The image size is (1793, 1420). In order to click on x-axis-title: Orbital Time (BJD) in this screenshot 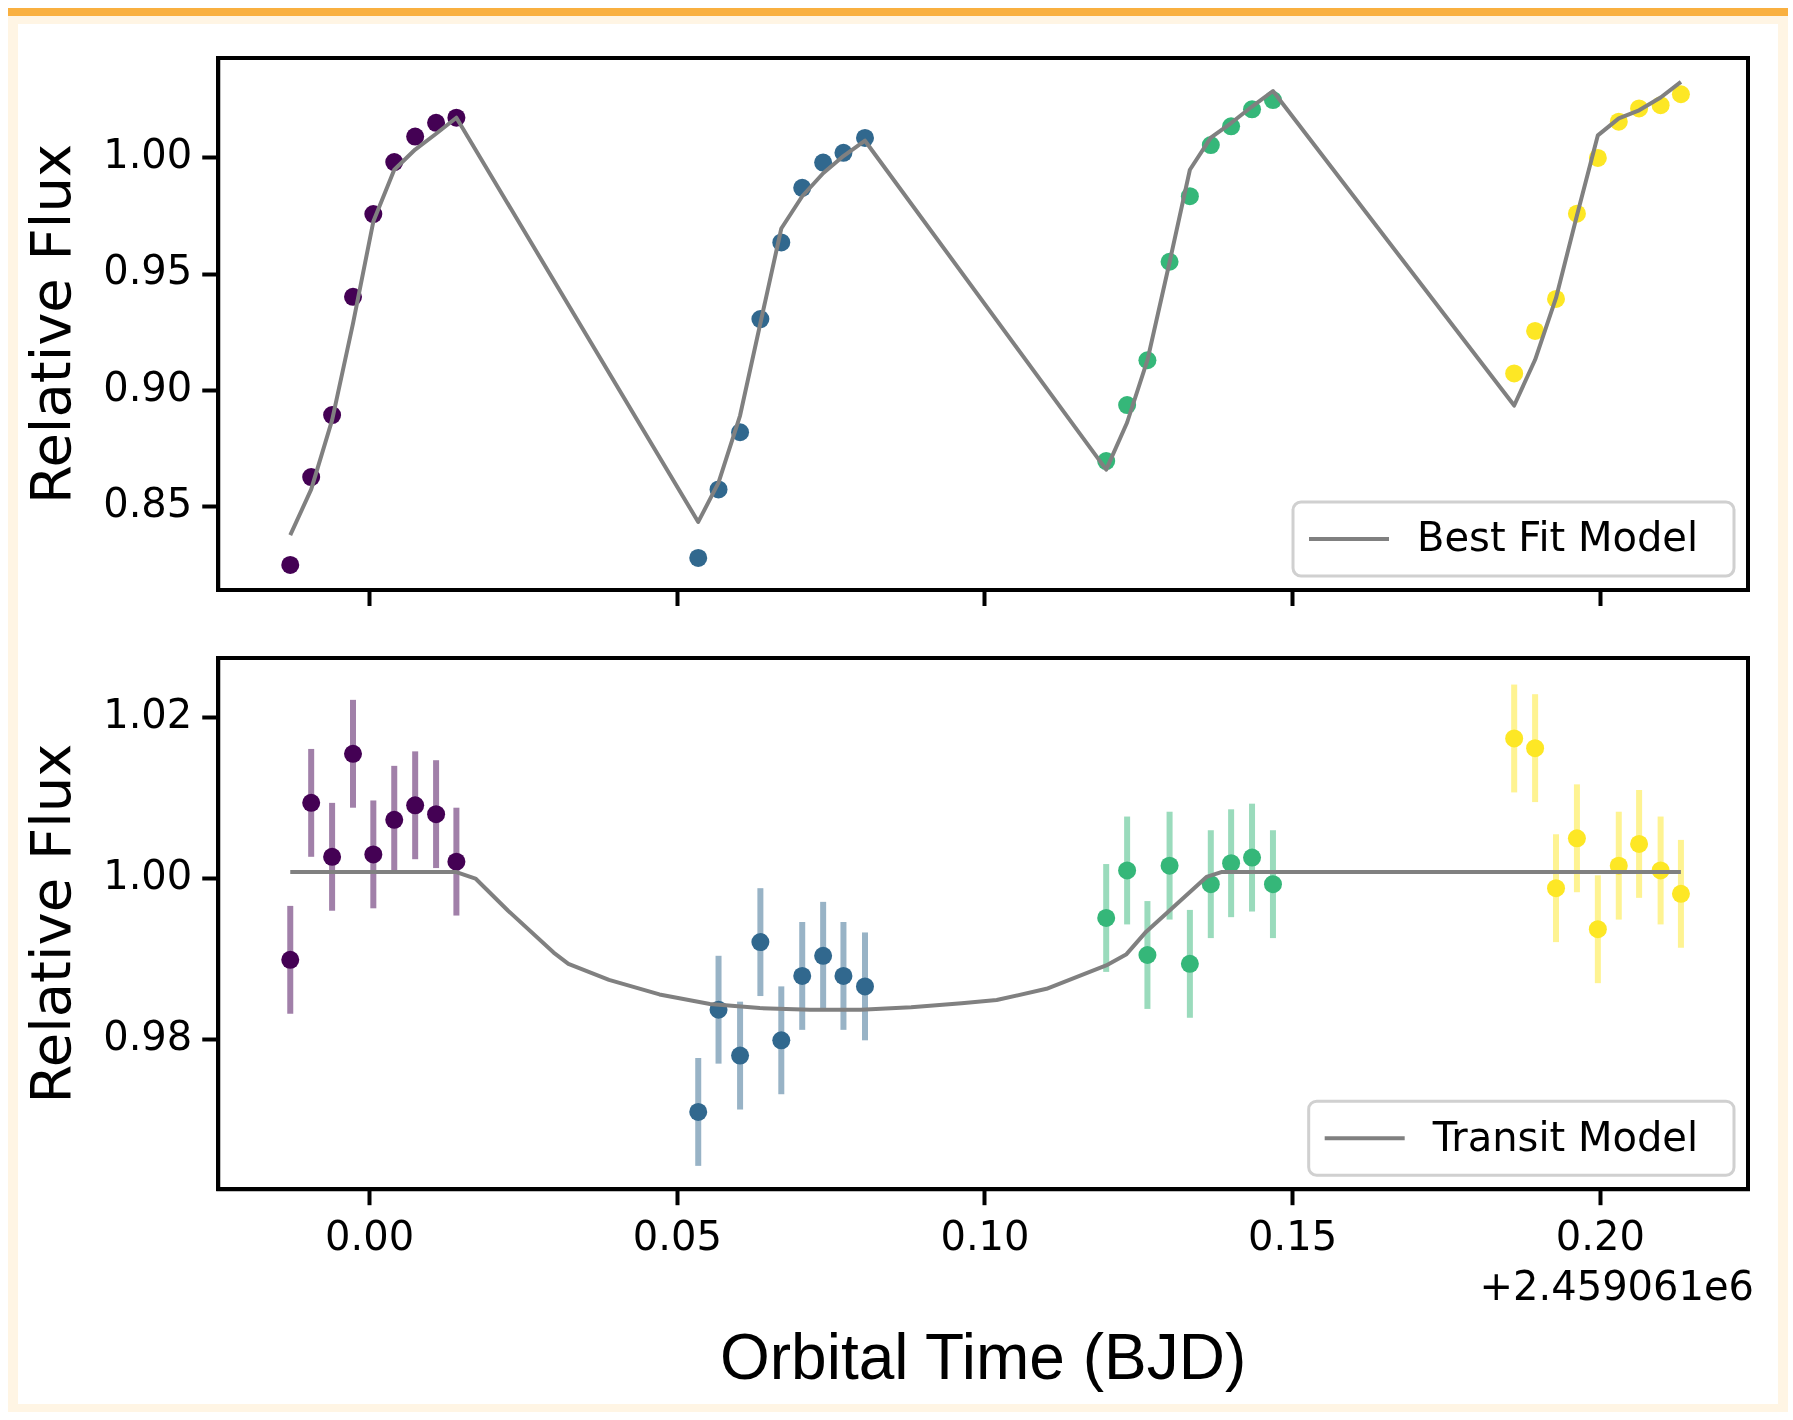, I will do `click(983, 1357)`.